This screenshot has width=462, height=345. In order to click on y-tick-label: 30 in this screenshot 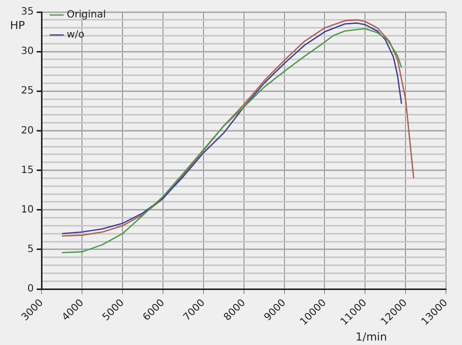, I will do `click(27, 52)`.